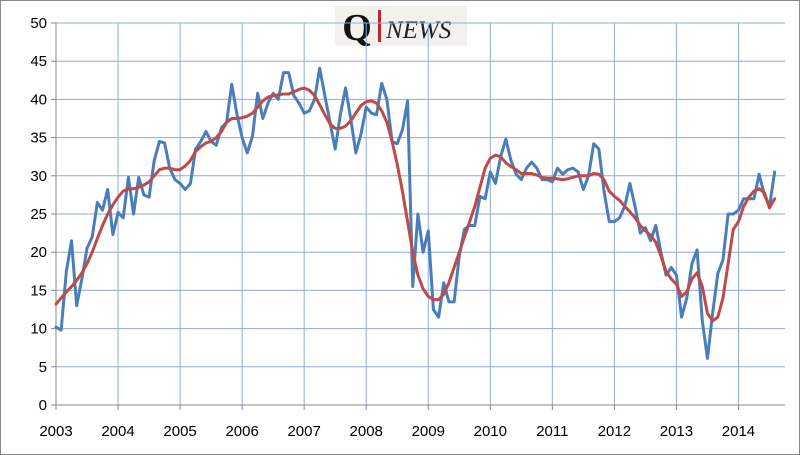 The height and width of the screenshot is (455, 800). What do you see at coordinates (357, 28) in the screenshot?
I see `logo-mark: Q` at bounding box center [357, 28].